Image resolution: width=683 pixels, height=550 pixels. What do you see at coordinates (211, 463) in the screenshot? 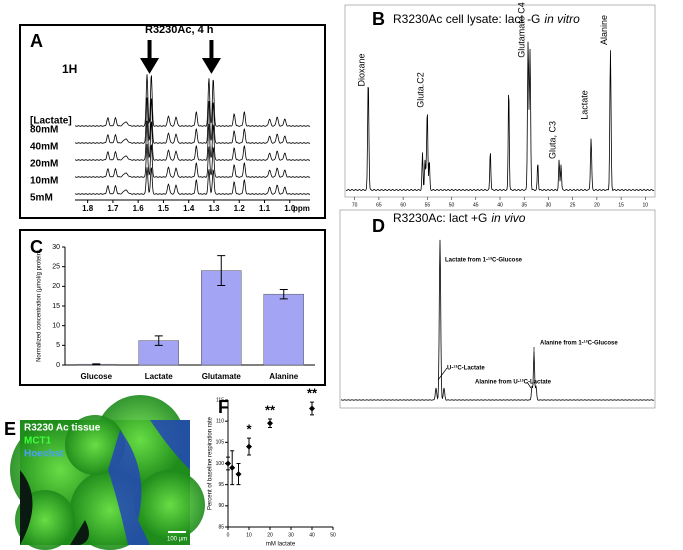
I see `y-axis-label: Percent of baseline respiration rate` at bounding box center [211, 463].